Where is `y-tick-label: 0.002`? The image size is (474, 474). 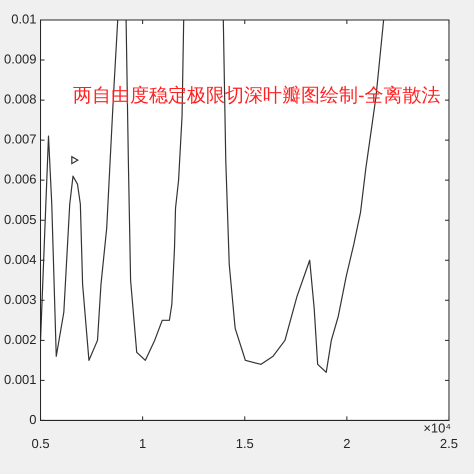 y-tick-label: 0.002 is located at coordinates (20, 339).